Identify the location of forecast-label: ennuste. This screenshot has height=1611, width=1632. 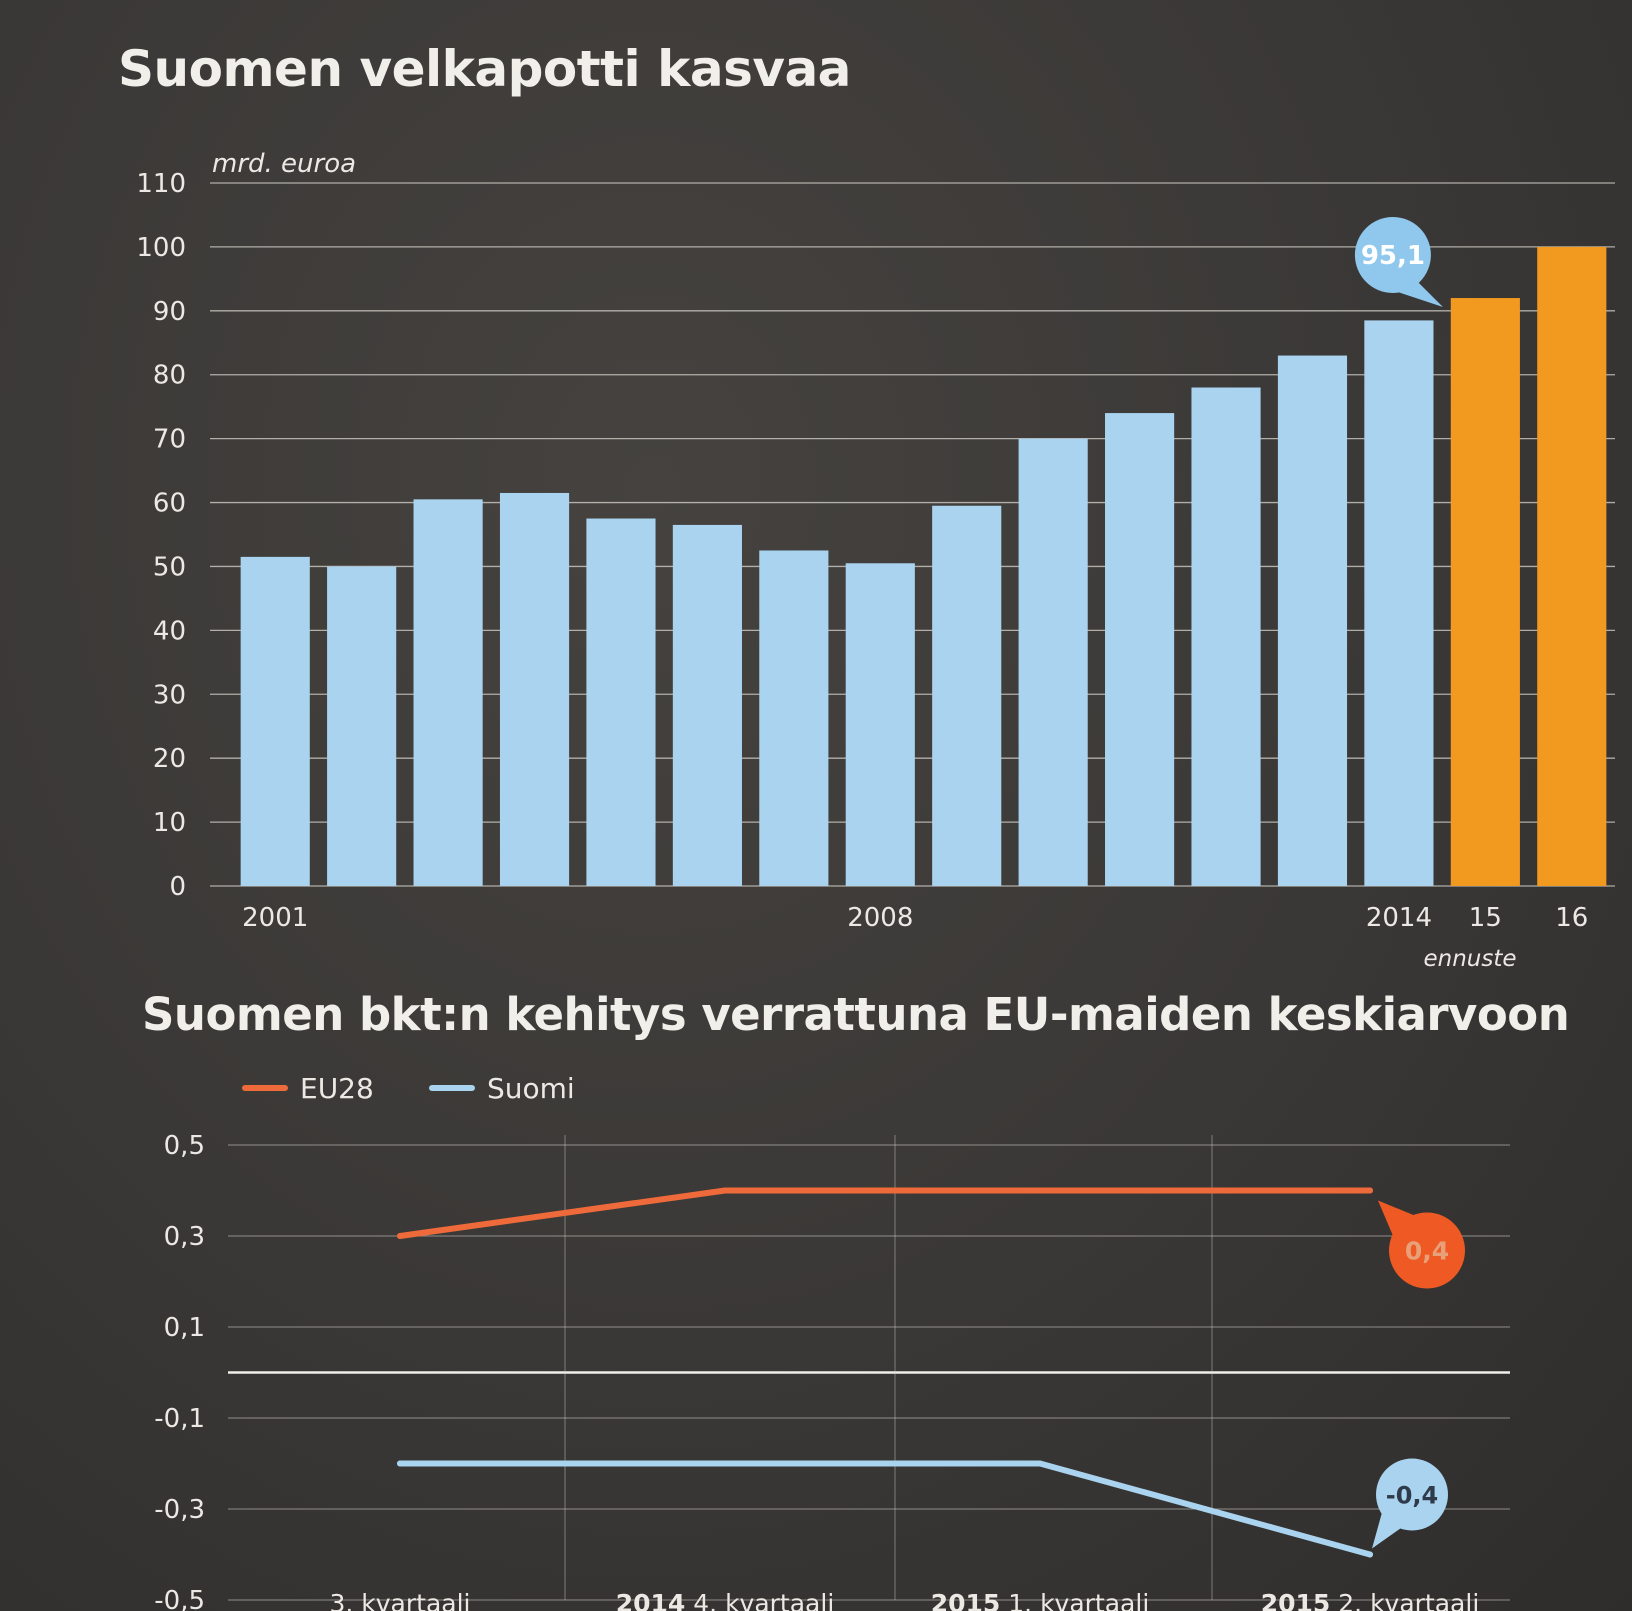
(1469, 959).